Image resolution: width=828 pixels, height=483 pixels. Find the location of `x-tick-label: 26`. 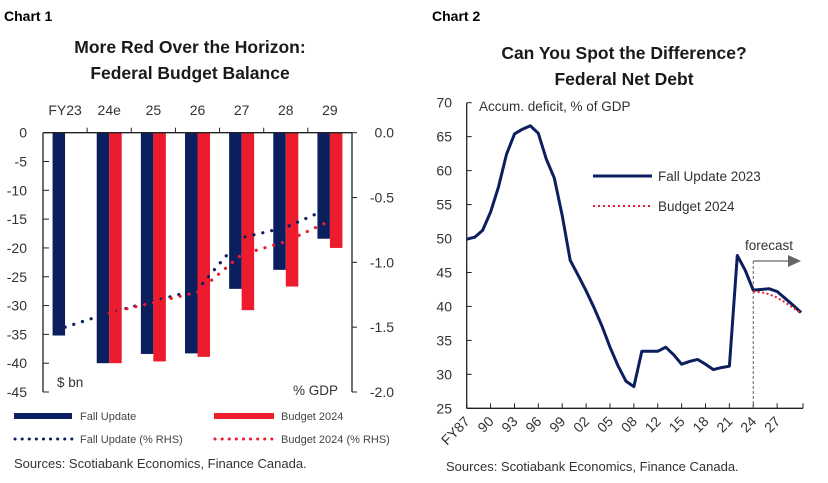

x-tick-label: 26 is located at coordinates (198, 110).